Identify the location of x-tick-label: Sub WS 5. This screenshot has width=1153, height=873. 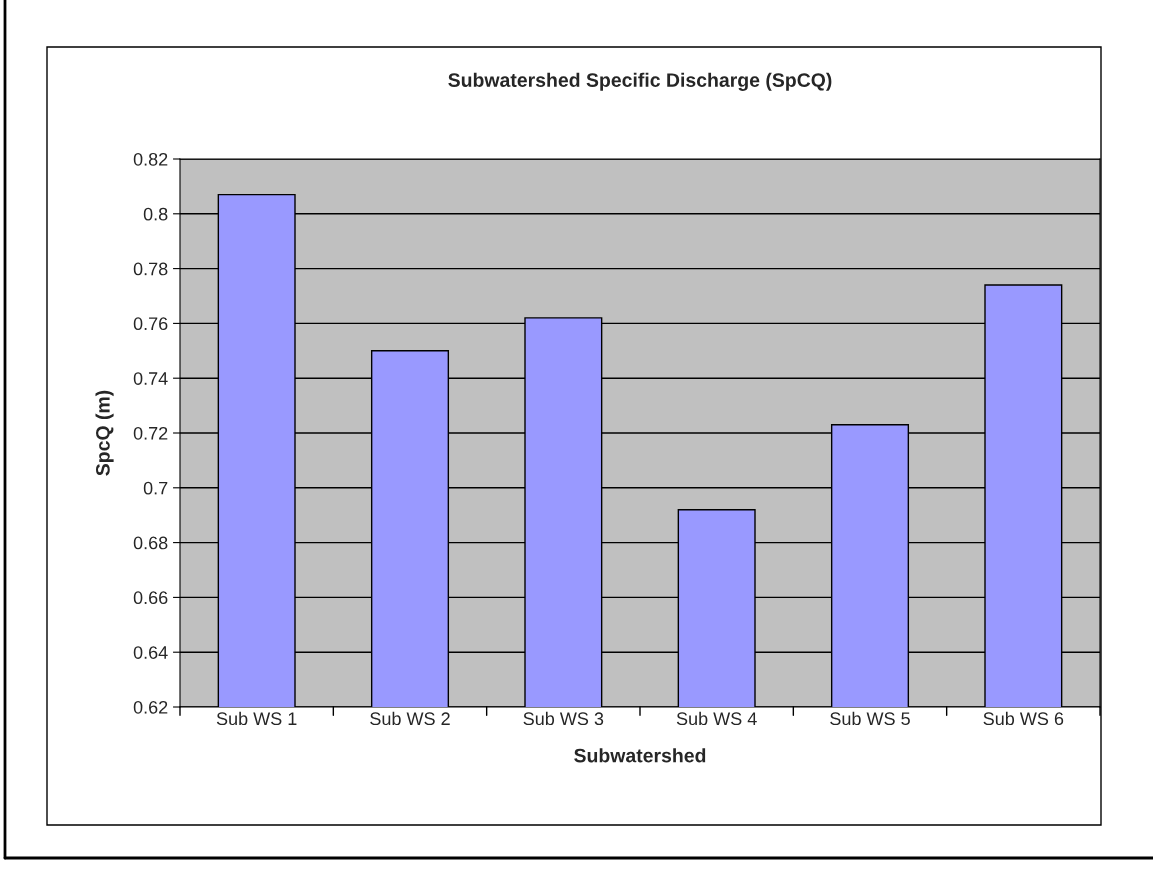
(870, 718).